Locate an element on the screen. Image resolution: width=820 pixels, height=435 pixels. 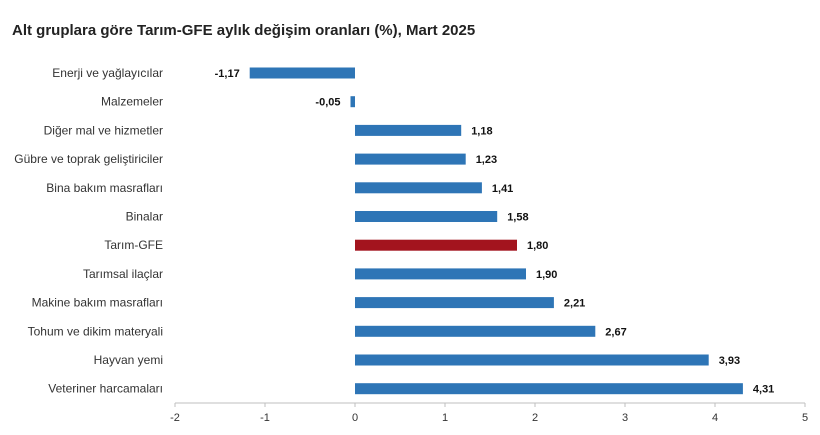
value-label: -0,05 is located at coordinates (327, 103).